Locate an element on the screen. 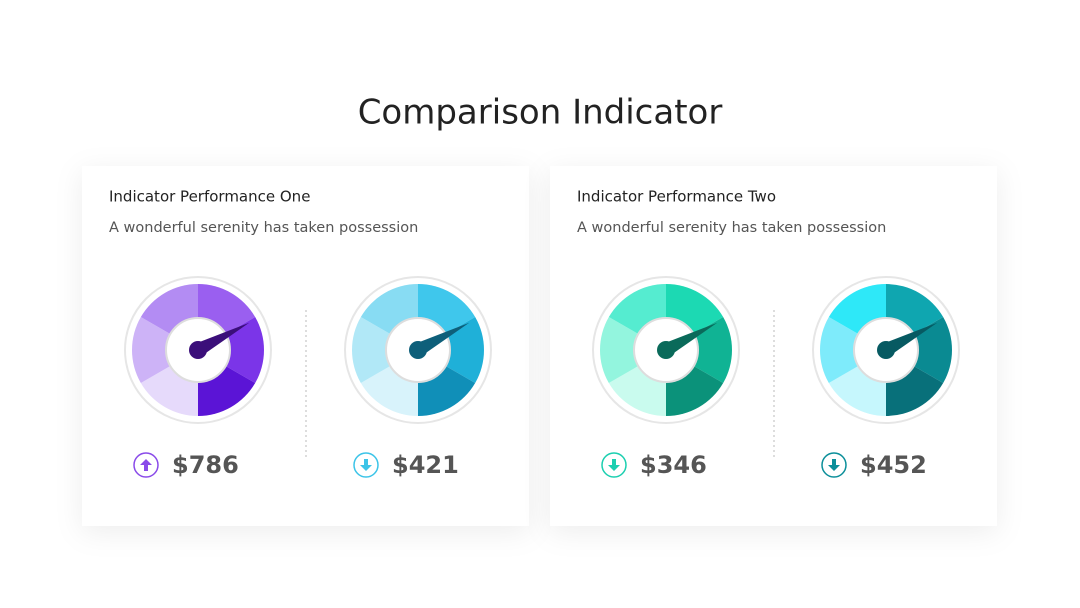  slide-title: Comparison Indicator is located at coordinates (540, 113).